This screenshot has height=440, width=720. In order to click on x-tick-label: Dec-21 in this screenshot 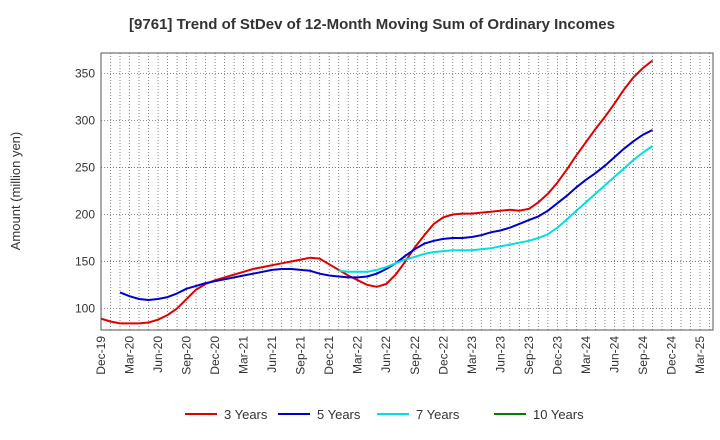, I will do `click(329, 355)`.